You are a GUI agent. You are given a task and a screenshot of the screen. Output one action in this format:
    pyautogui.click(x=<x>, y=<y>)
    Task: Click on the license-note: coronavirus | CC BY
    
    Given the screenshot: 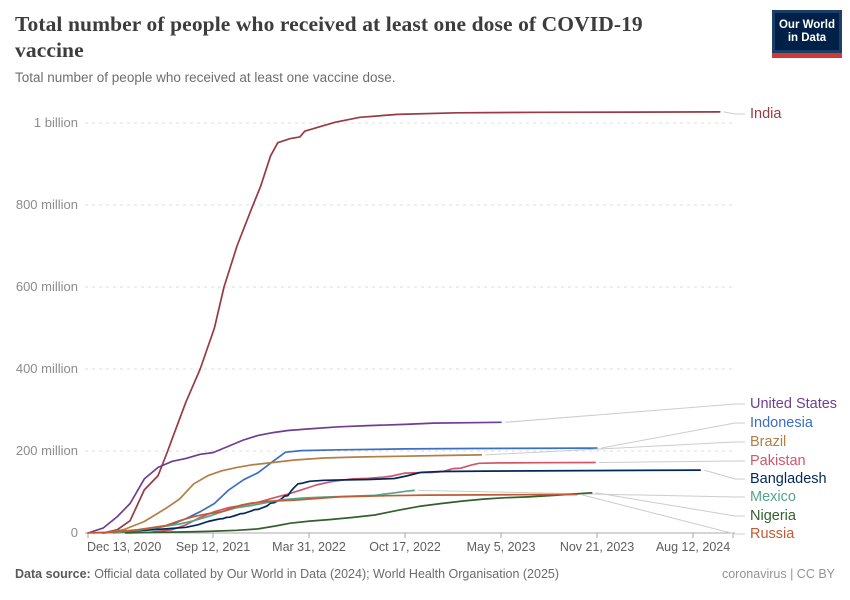 What is the action you would take?
    pyautogui.click(x=778, y=574)
    